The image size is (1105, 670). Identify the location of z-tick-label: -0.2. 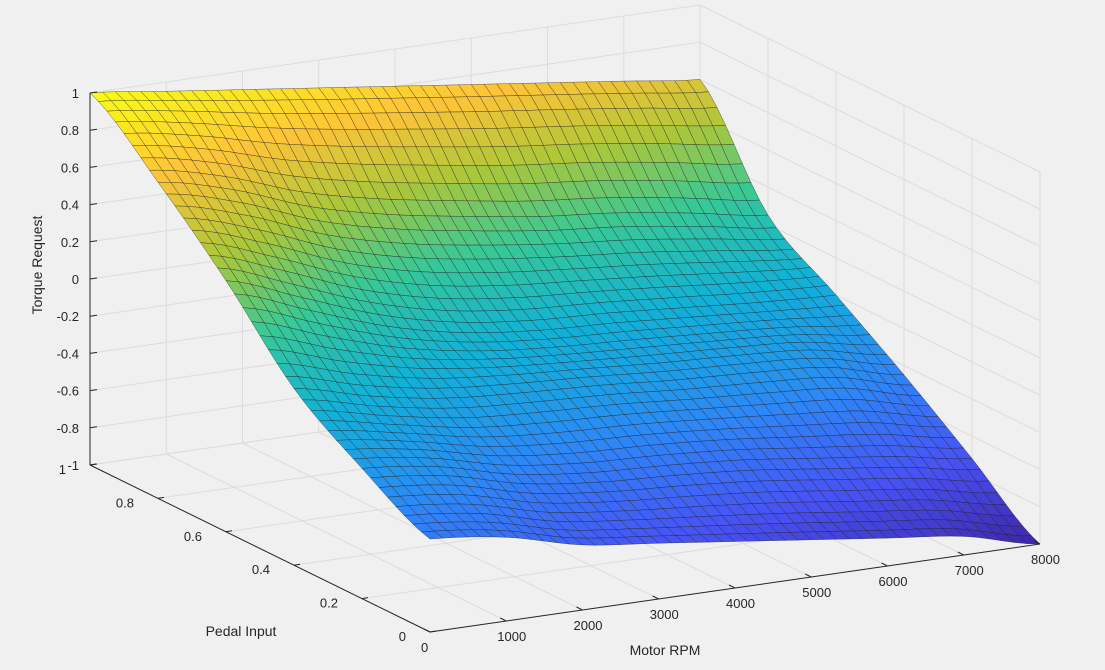
(68, 316).